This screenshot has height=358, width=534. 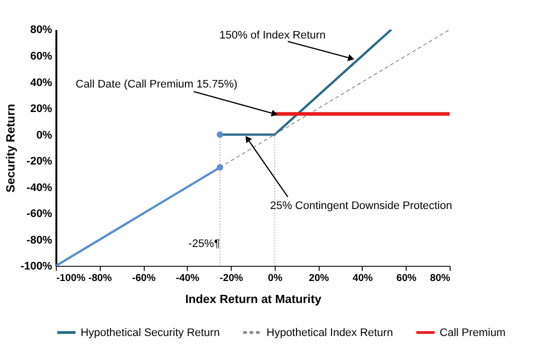 I want to click on y-tick-label: 60%, so click(x=41, y=56).